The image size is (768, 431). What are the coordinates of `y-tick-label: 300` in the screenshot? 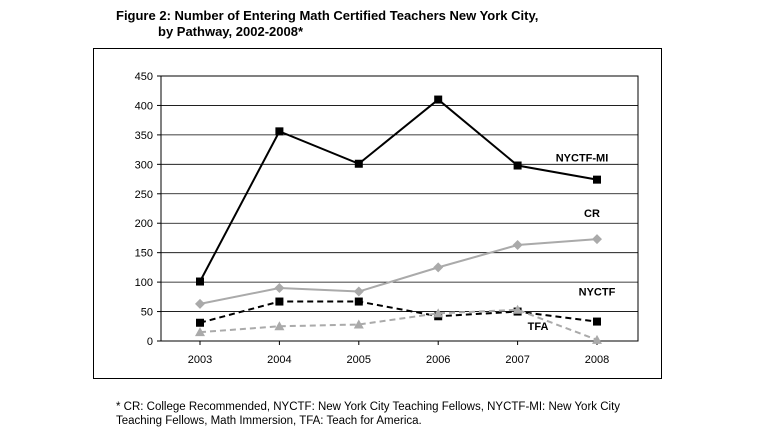 It's located at (144, 165).